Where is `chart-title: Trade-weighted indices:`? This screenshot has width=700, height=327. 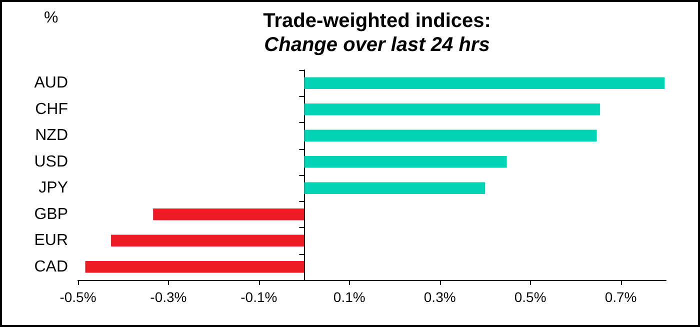
chart-title: Trade-weighted indices: is located at coordinates (377, 21).